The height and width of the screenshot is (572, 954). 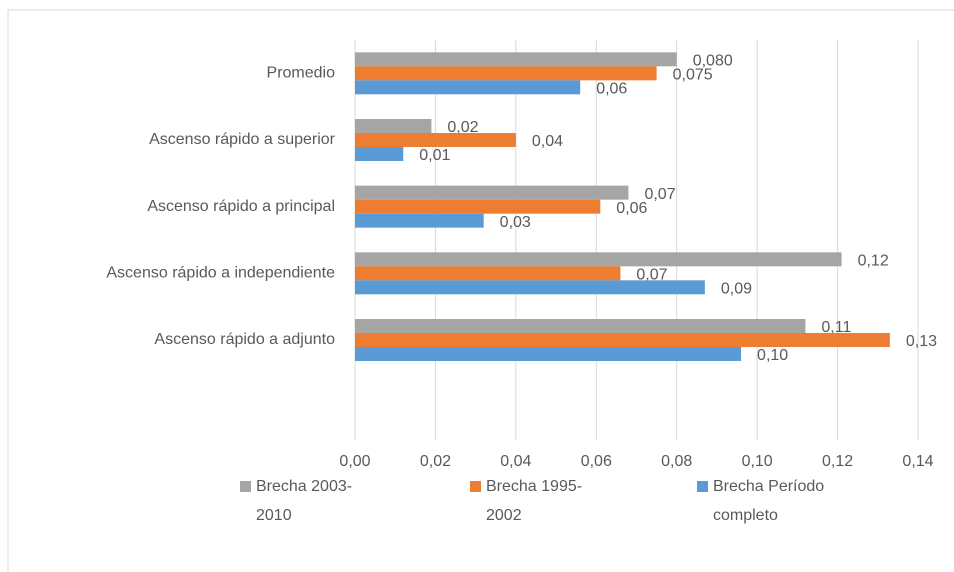 I want to click on x-tick-label: 0,02, so click(x=435, y=461).